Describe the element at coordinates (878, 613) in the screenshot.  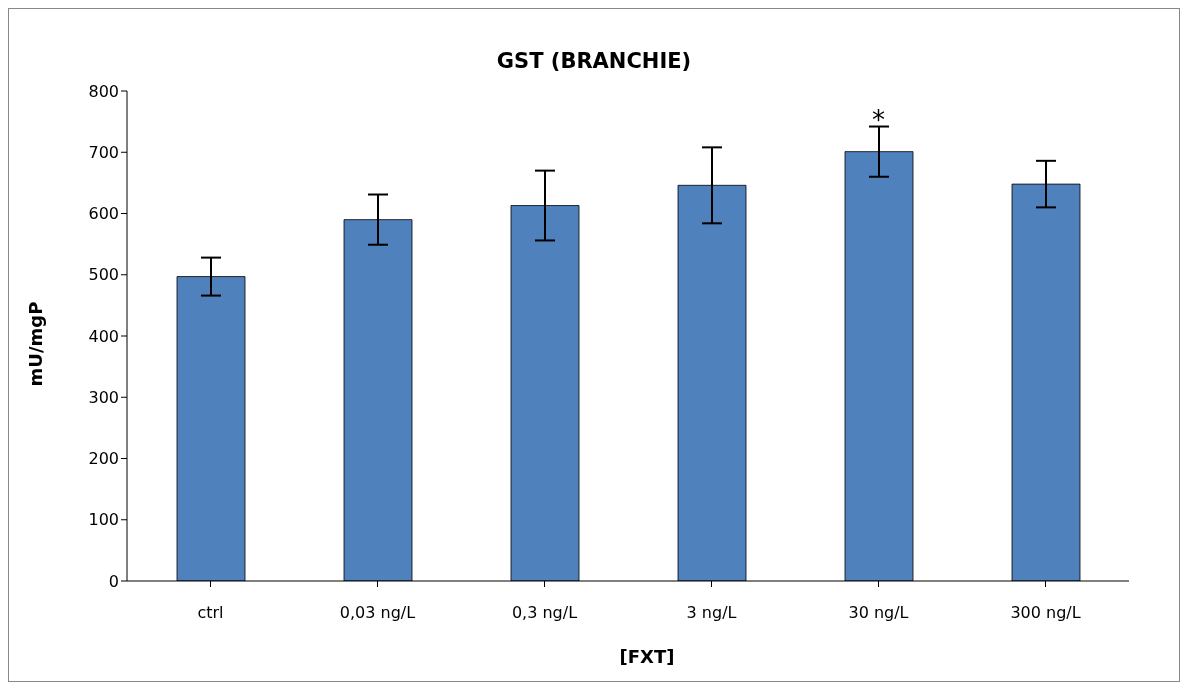
I see `x-tick-label: 30 ng/L` at that location.